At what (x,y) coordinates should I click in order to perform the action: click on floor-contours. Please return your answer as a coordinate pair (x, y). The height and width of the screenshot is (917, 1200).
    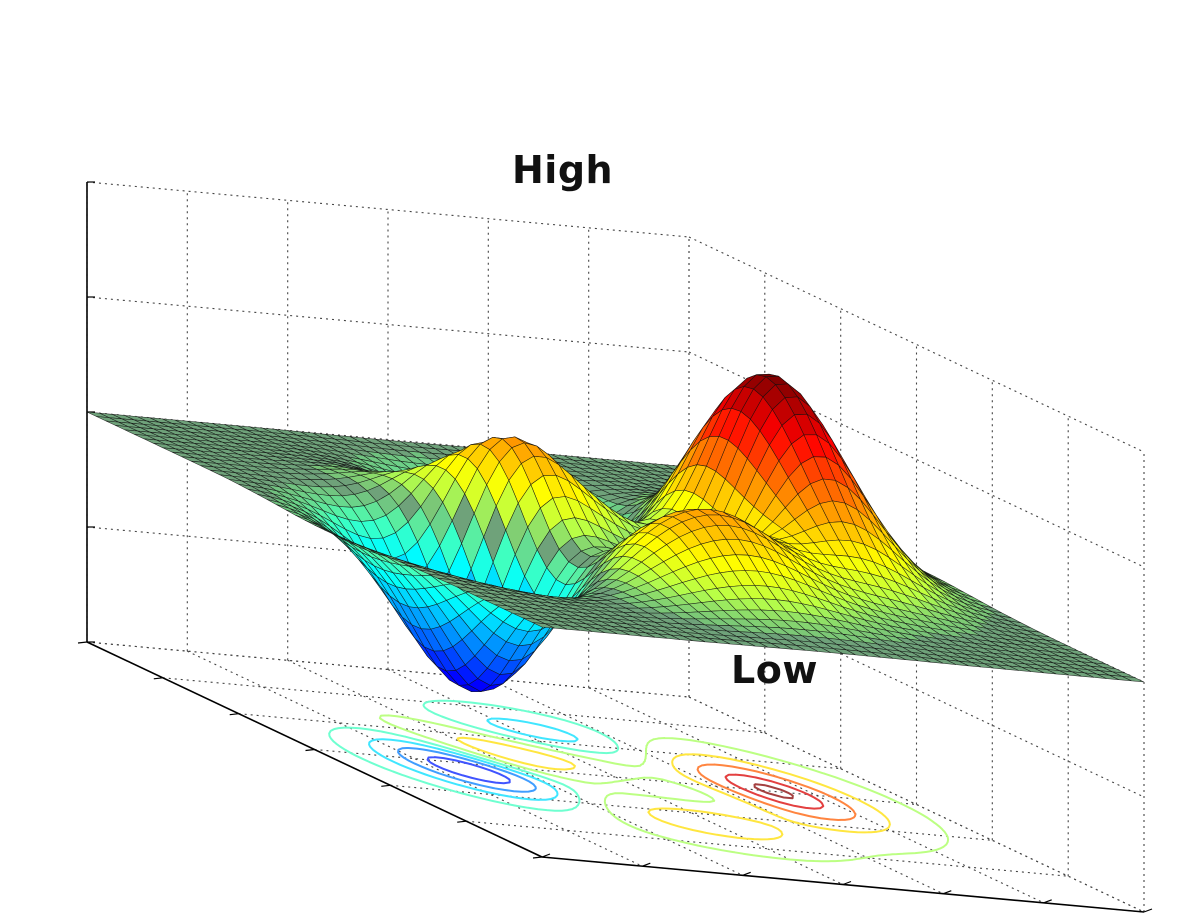
    Looking at the image, I should click on (639, 781).